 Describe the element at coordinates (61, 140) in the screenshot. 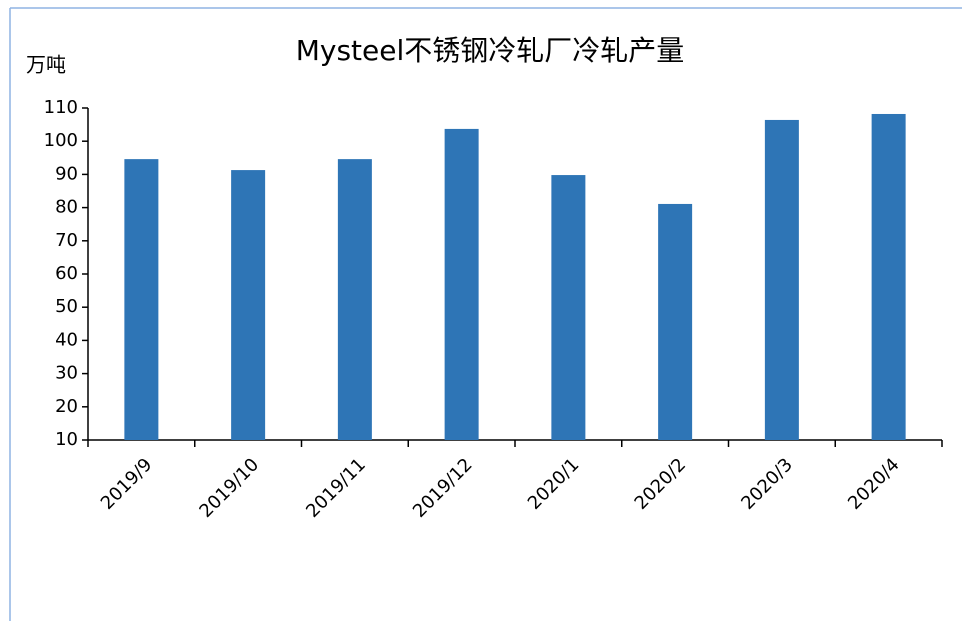

I see `y-tick-label: 100` at that location.